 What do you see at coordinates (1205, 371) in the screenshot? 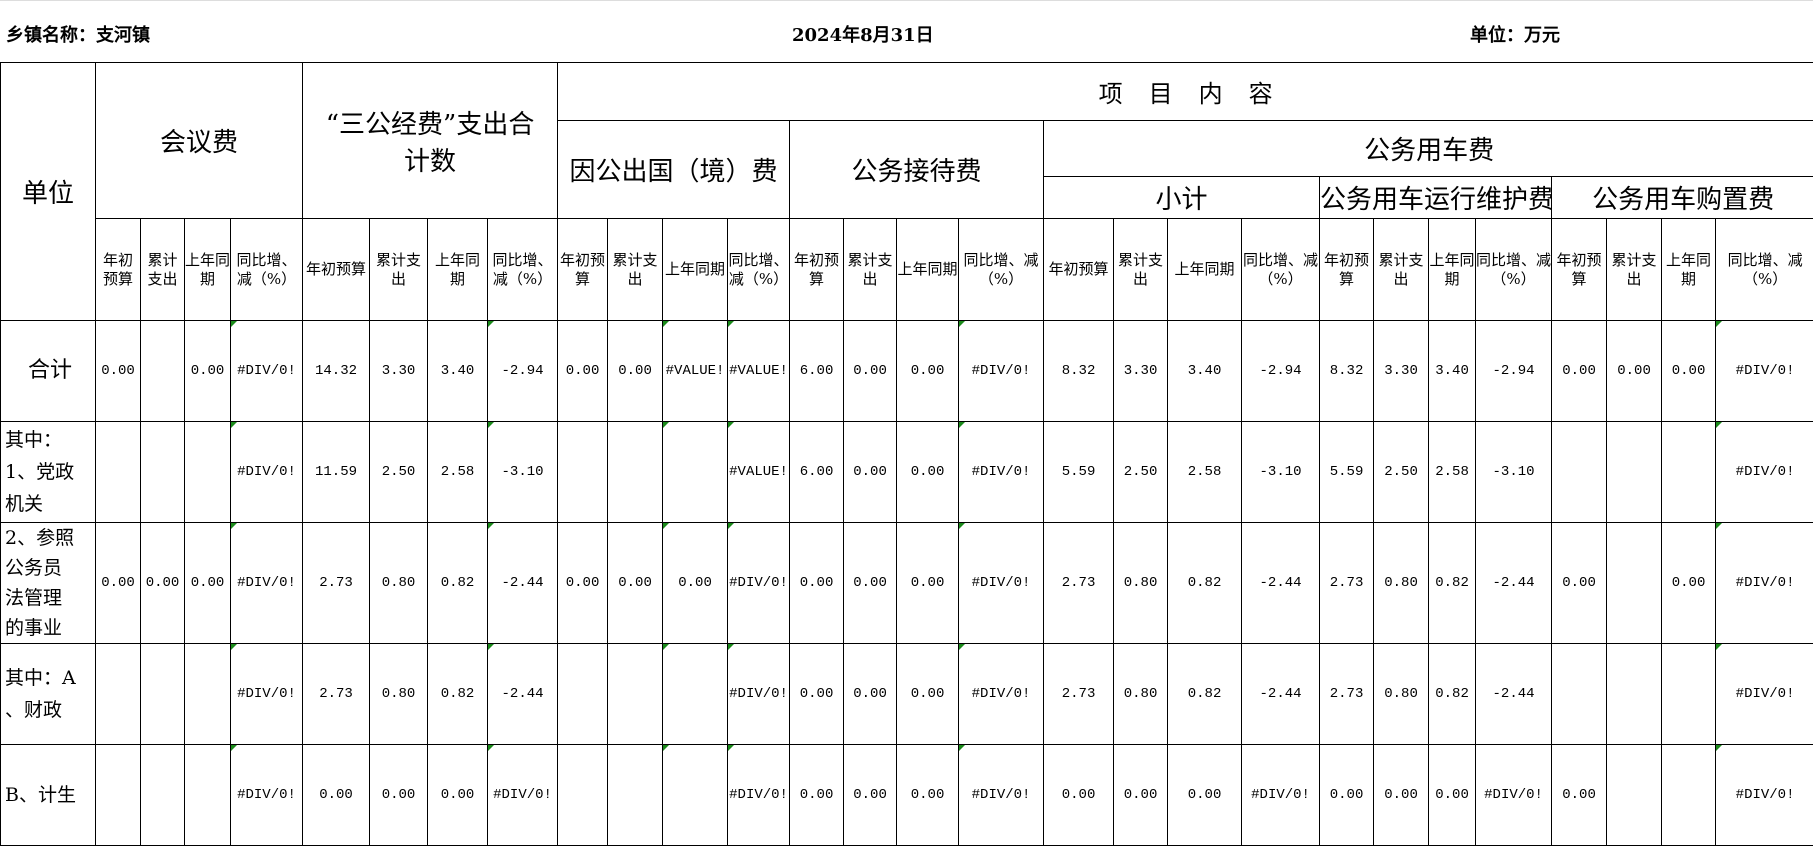
I see `vehicle-subtotal-last-year-cell: 3.40` at bounding box center [1205, 371].